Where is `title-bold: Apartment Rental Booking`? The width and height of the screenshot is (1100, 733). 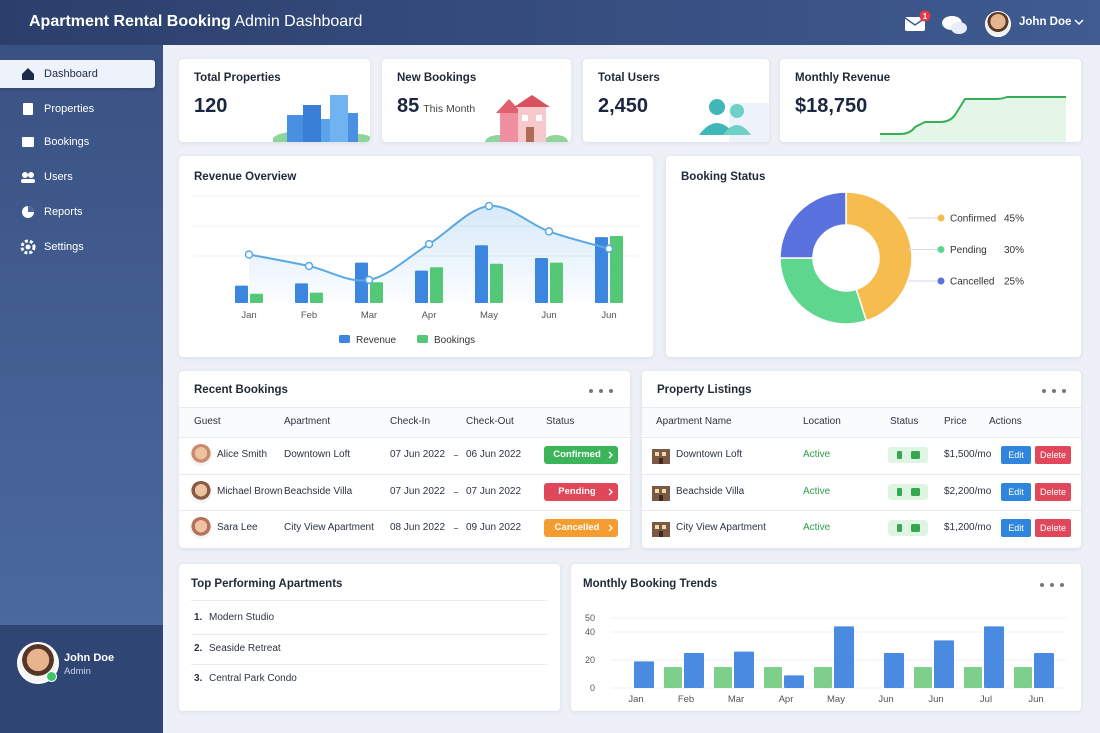
title-bold: Apartment Rental Booking is located at coordinates (130, 21).